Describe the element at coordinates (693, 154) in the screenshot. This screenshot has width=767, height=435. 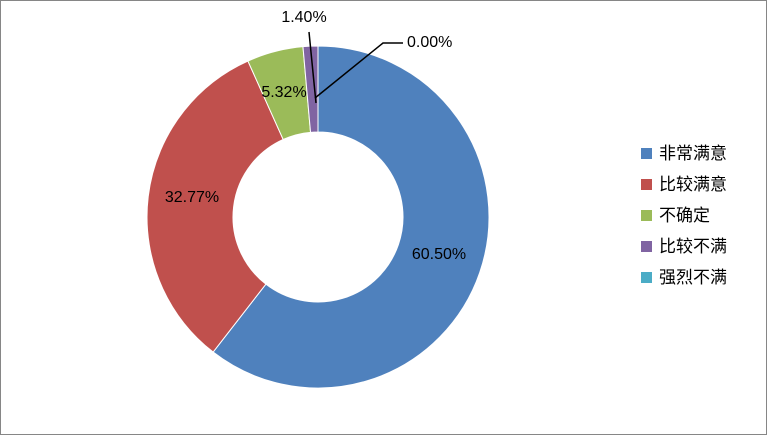
I see `legend-label-1: 非常满意` at that location.